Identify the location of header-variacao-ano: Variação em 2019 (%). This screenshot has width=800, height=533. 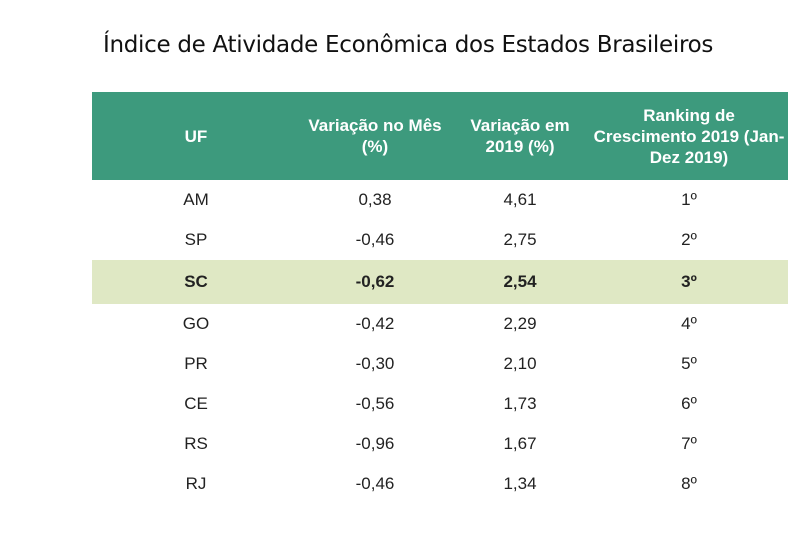
(520, 136).